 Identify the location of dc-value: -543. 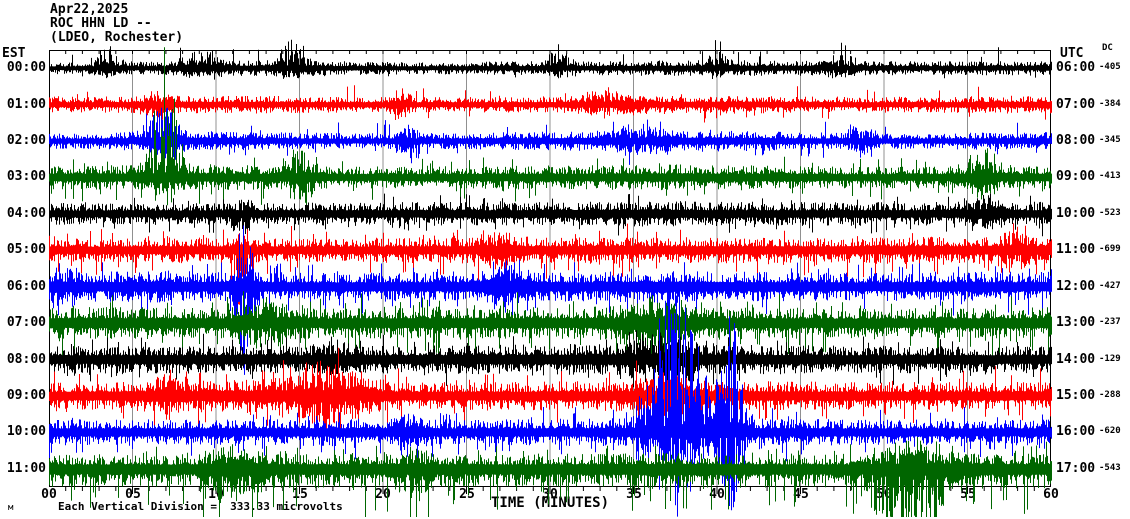
(1110, 468).